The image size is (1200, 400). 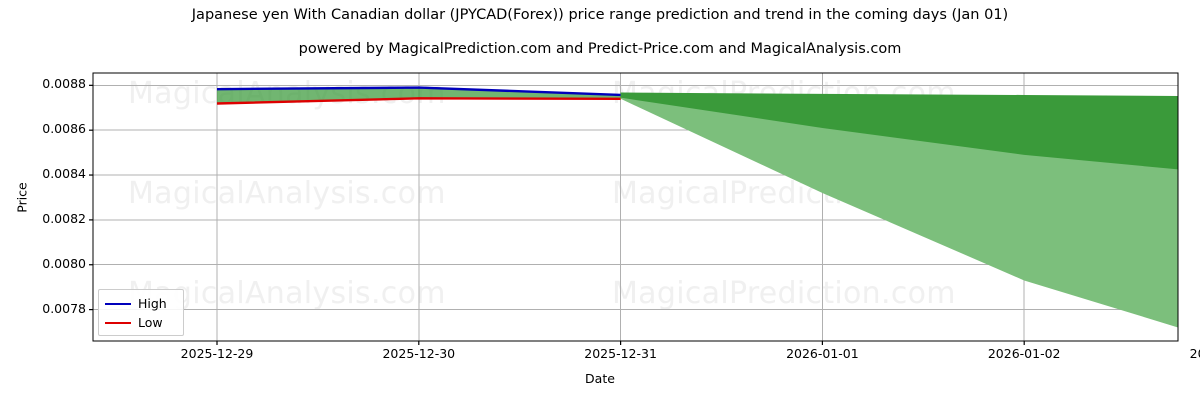 What do you see at coordinates (217, 353) in the screenshot?
I see `x-tick-label: 2025-12-29` at bounding box center [217, 353].